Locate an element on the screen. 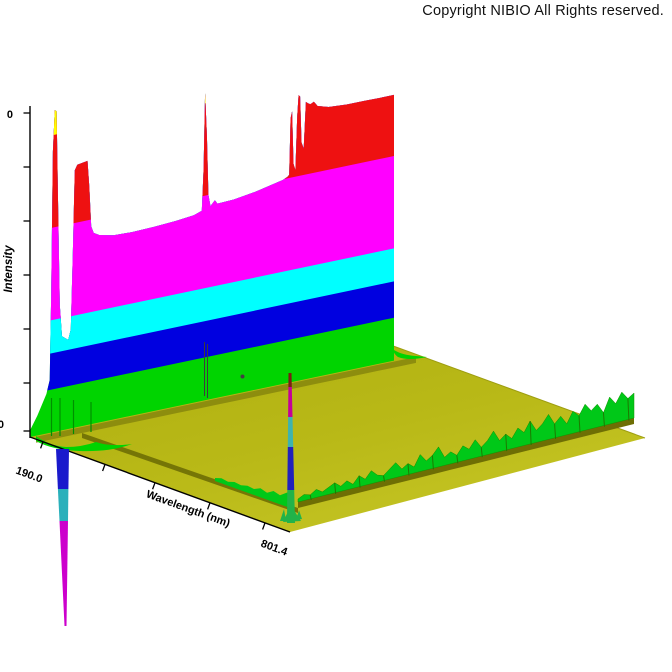 The width and height of the screenshot is (672, 672). front-groove is located at coordinates (190, 473).